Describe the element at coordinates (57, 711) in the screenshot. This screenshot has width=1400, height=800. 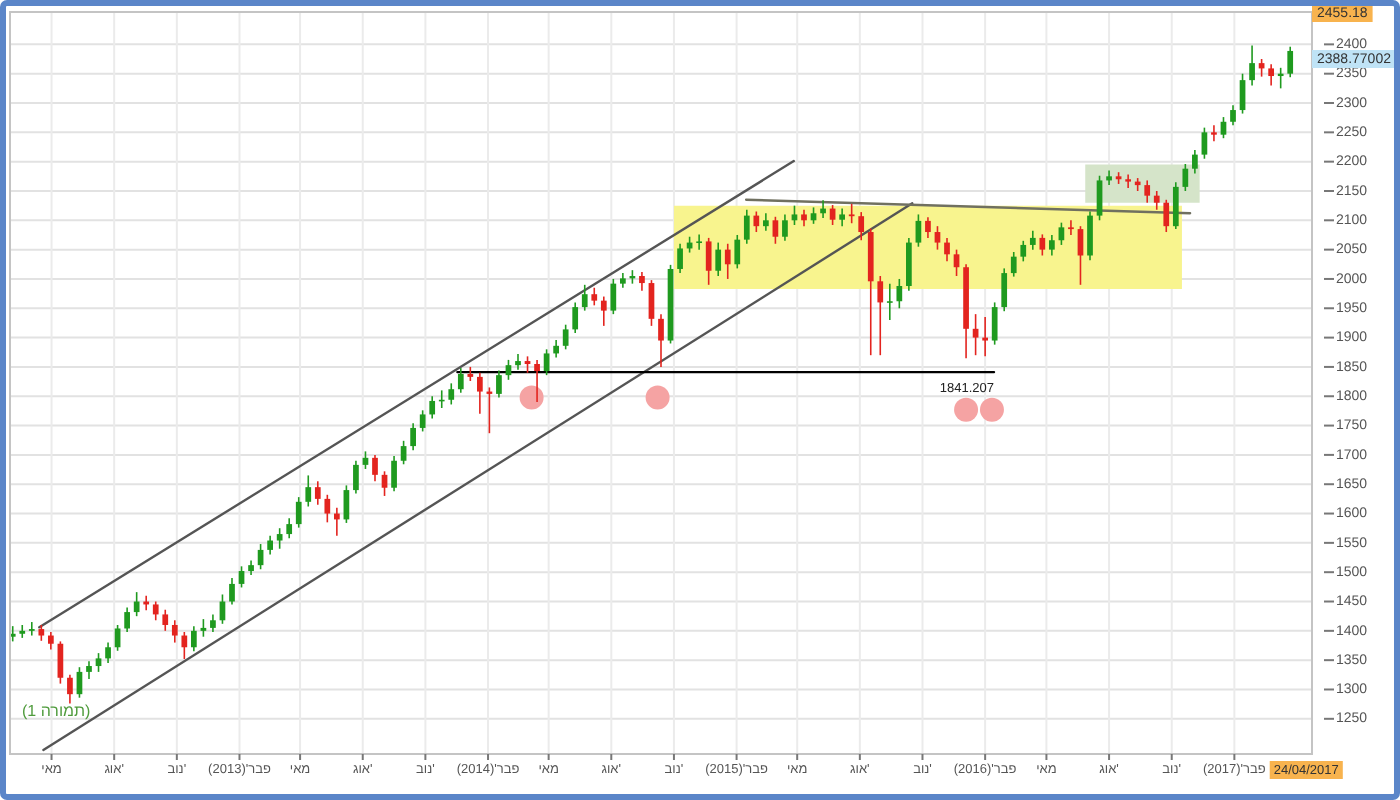
I see `annotation: (תמורה 1)` at that location.